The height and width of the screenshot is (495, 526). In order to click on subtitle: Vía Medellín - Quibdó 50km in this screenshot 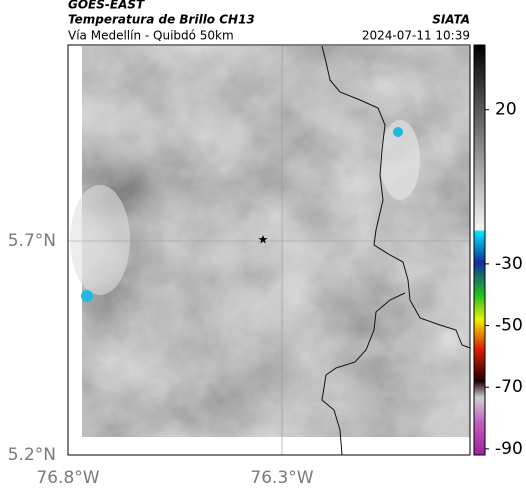, I will do `click(151, 36)`.